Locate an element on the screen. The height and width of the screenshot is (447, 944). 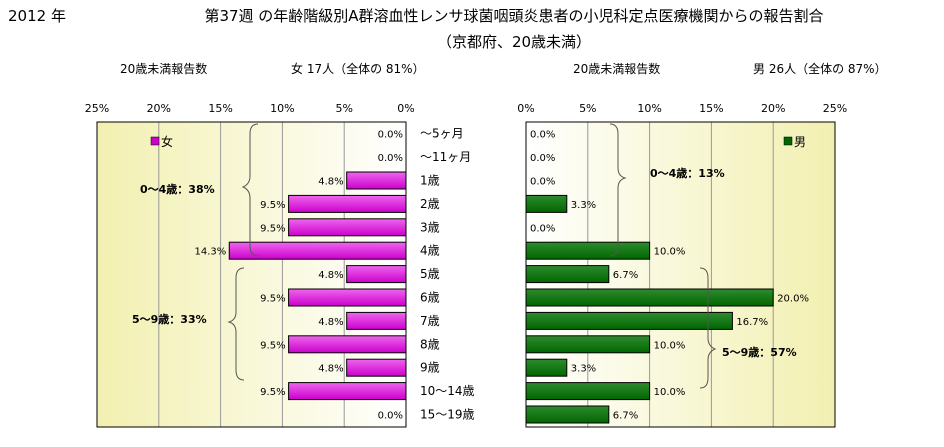
male-bars is located at coordinates (649, 309).